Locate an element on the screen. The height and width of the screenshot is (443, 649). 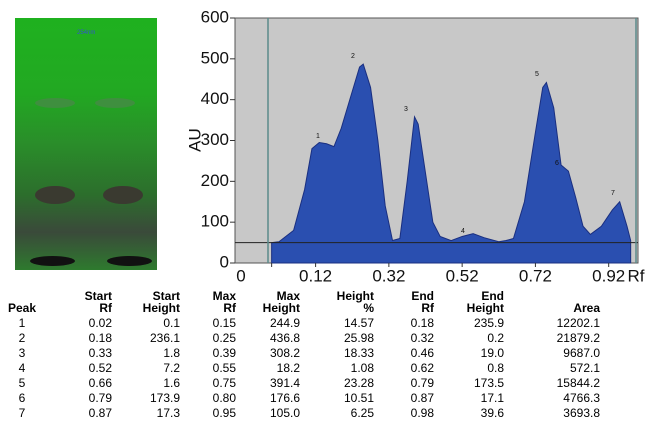
table-cell: 18.33 is located at coordinates (358, 353).